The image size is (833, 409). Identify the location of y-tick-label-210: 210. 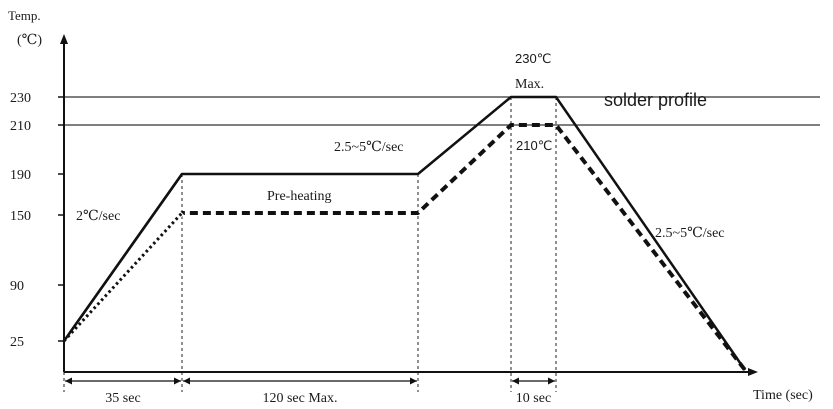
(20, 126).